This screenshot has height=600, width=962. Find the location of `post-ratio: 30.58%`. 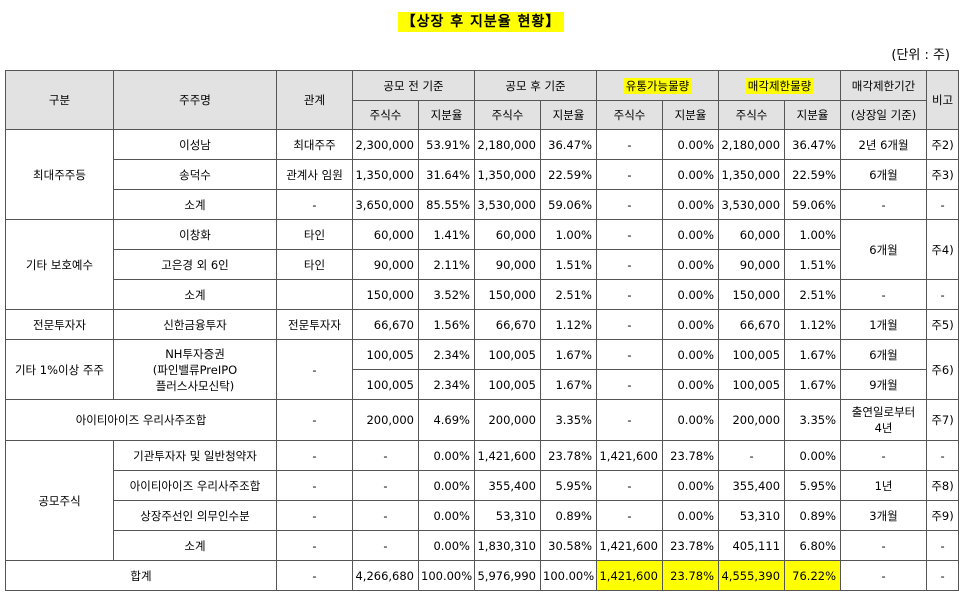

post-ratio: 30.58% is located at coordinates (568, 545).